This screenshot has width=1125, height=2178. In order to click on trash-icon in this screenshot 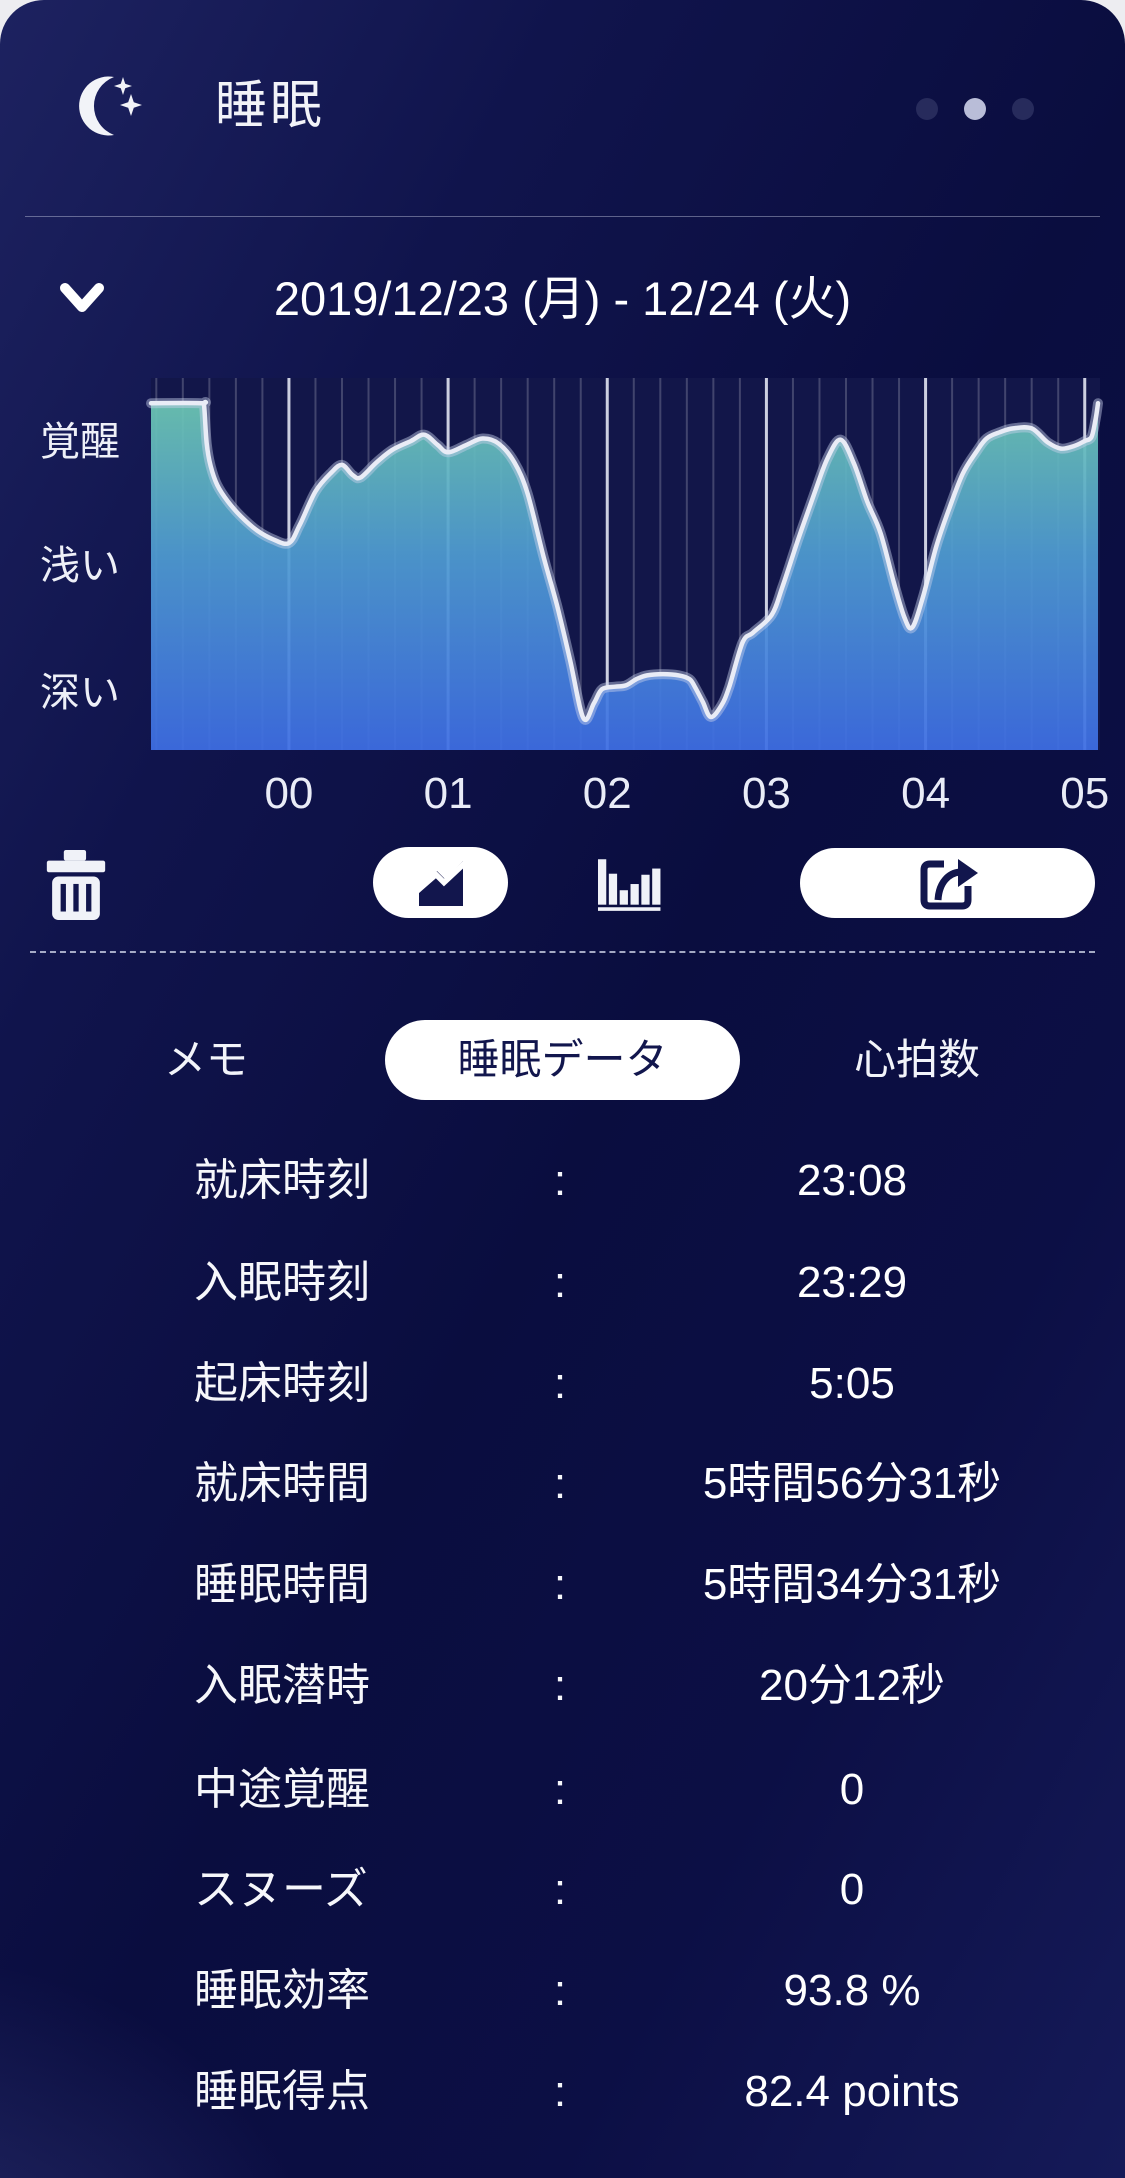, I will do `click(76, 885)`.